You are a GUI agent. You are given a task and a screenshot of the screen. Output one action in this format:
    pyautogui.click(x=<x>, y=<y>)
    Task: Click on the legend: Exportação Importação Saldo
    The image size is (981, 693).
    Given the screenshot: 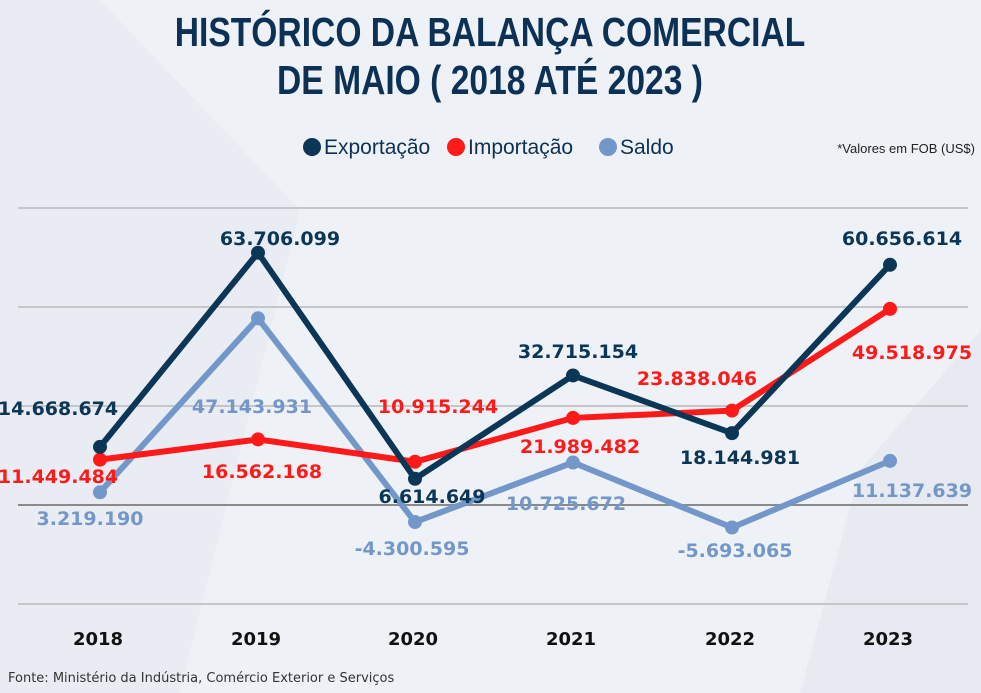 What is the action you would take?
    pyautogui.click(x=488, y=147)
    